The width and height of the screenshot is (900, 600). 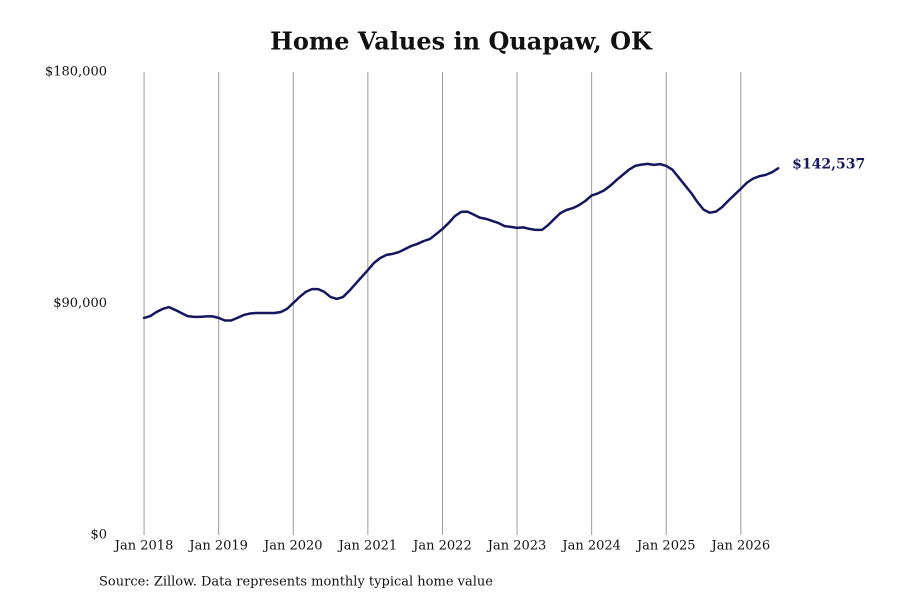 What do you see at coordinates (217, 546) in the screenshot?
I see `x-tick-label: Jan 2019` at bounding box center [217, 546].